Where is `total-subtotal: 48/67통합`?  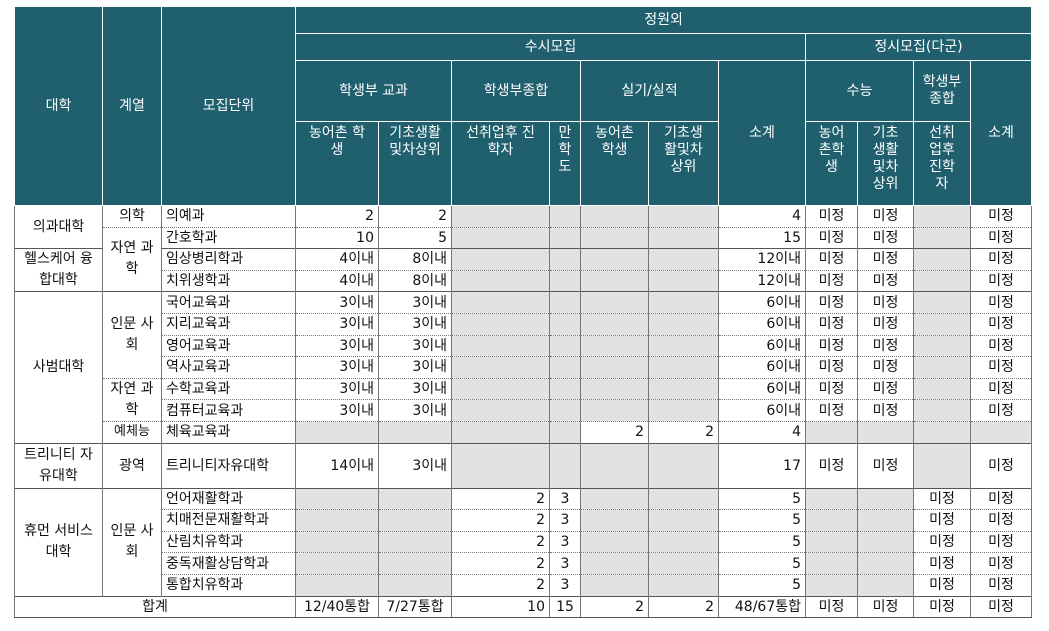
total-subtotal: 48/67통합 is located at coordinates (762, 607).